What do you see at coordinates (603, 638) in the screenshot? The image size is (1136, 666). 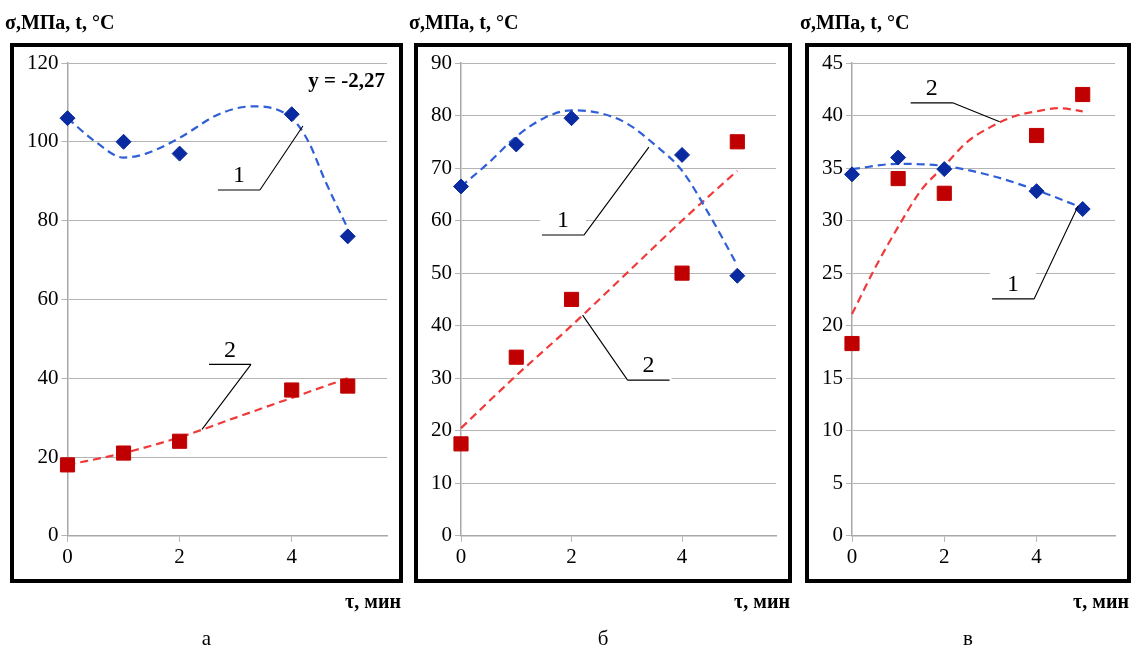 I see `text: б` at bounding box center [603, 638].